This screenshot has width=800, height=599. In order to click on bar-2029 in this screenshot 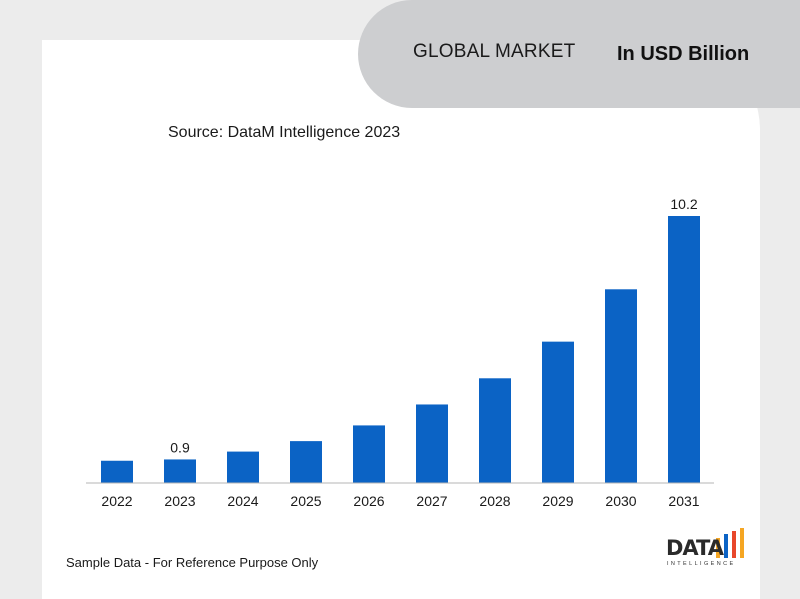, I will do `click(558, 412)`.